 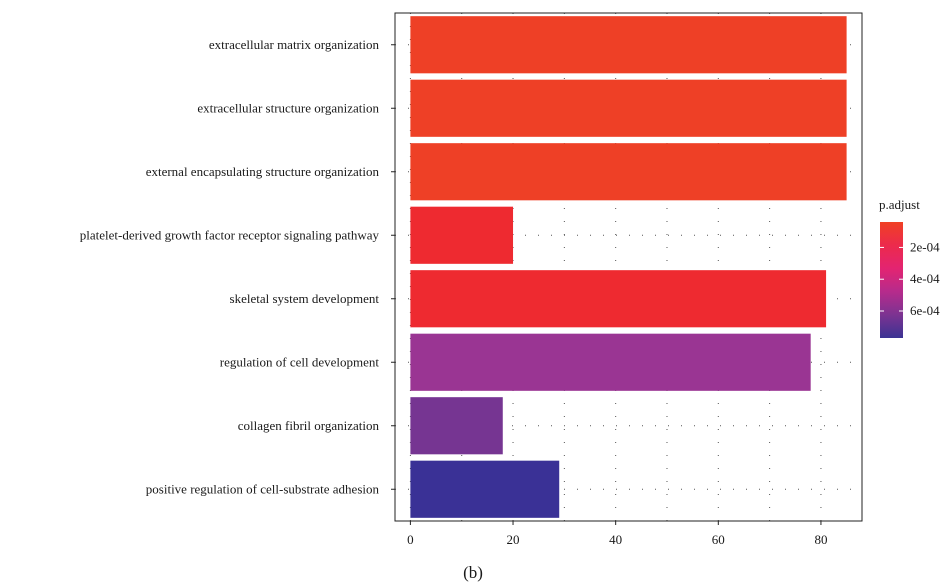 I want to click on x-tick-label: 60, so click(x=718, y=539).